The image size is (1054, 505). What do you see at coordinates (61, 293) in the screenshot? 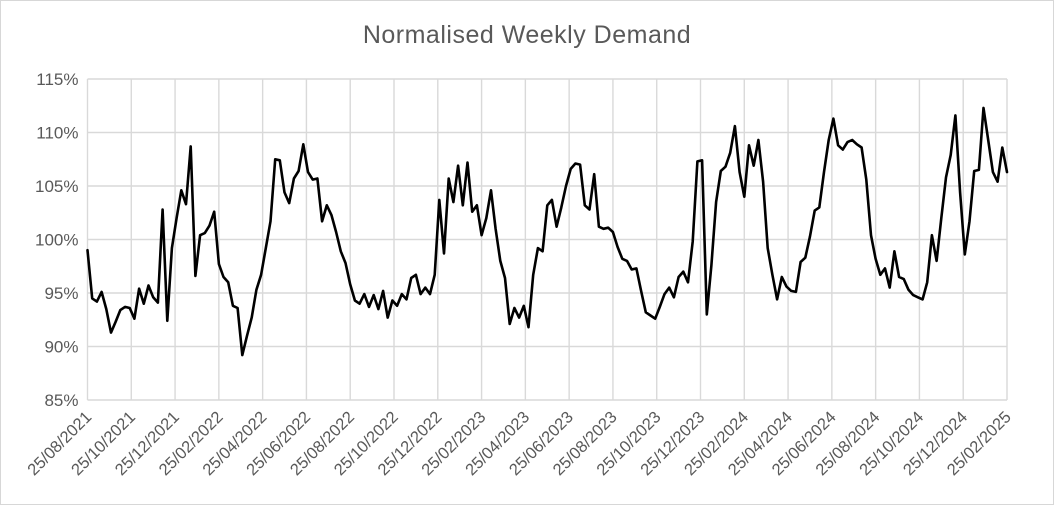
I see `y-tick-label: 95%` at bounding box center [61, 293].